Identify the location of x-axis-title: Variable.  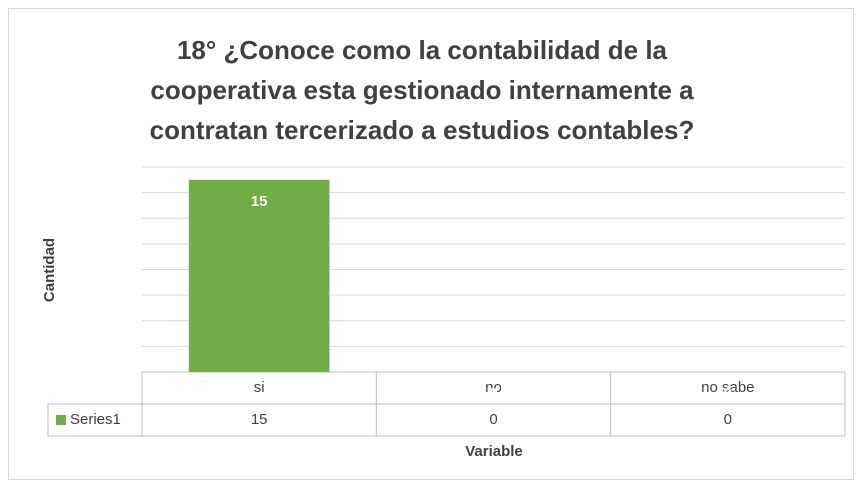
(494, 451).